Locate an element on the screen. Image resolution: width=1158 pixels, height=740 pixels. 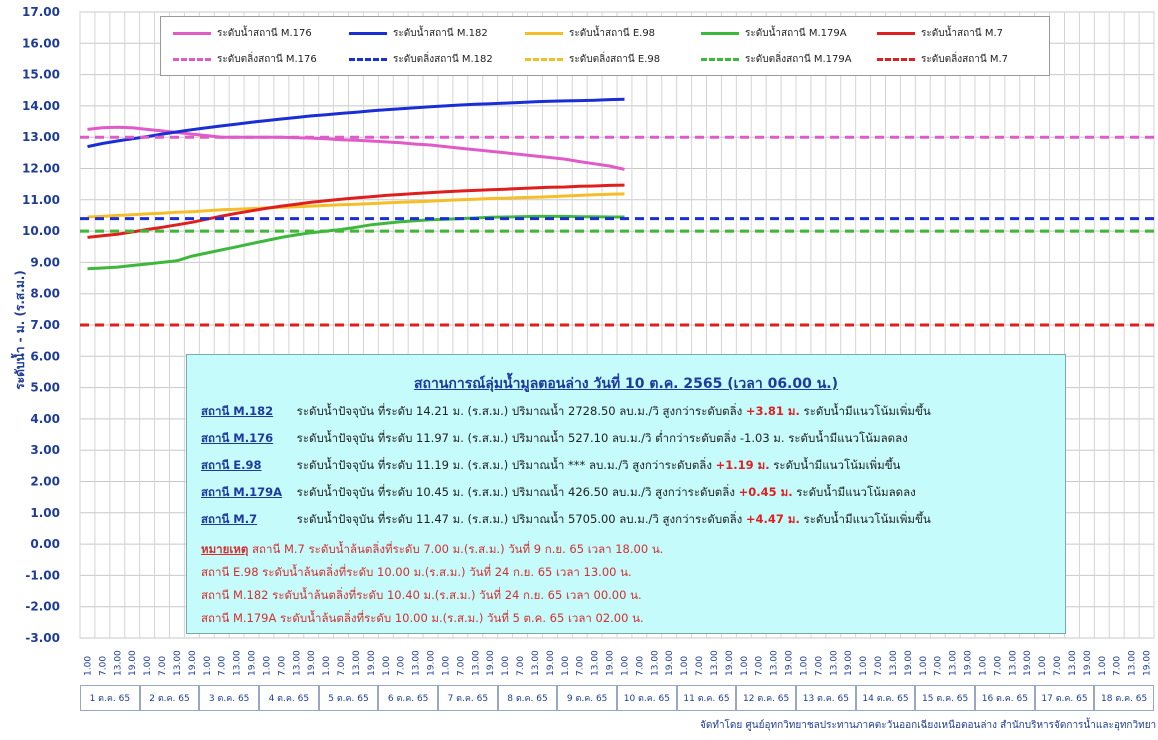
legend-label: ระดับน้ำสถานี M.182 is located at coordinates (440, 33).